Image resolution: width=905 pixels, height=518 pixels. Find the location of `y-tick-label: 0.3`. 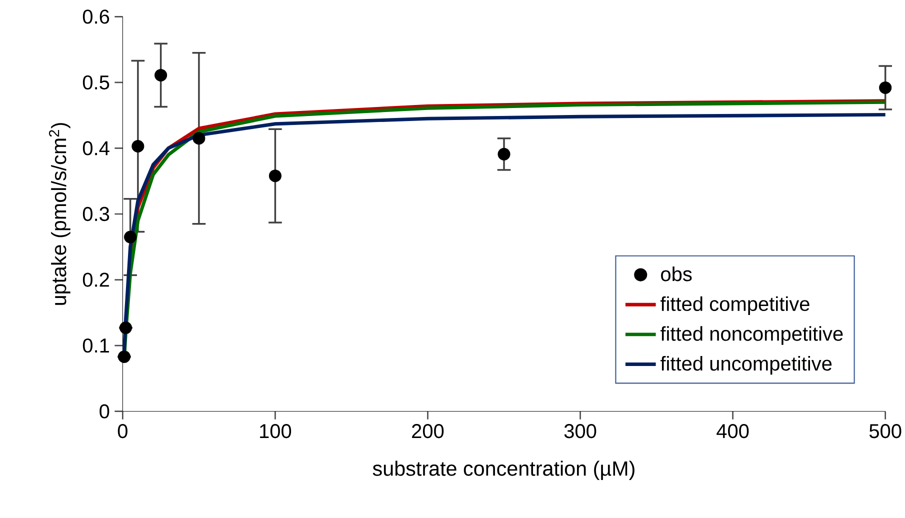

y-tick-label: 0.3 is located at coordinates (96, 214).